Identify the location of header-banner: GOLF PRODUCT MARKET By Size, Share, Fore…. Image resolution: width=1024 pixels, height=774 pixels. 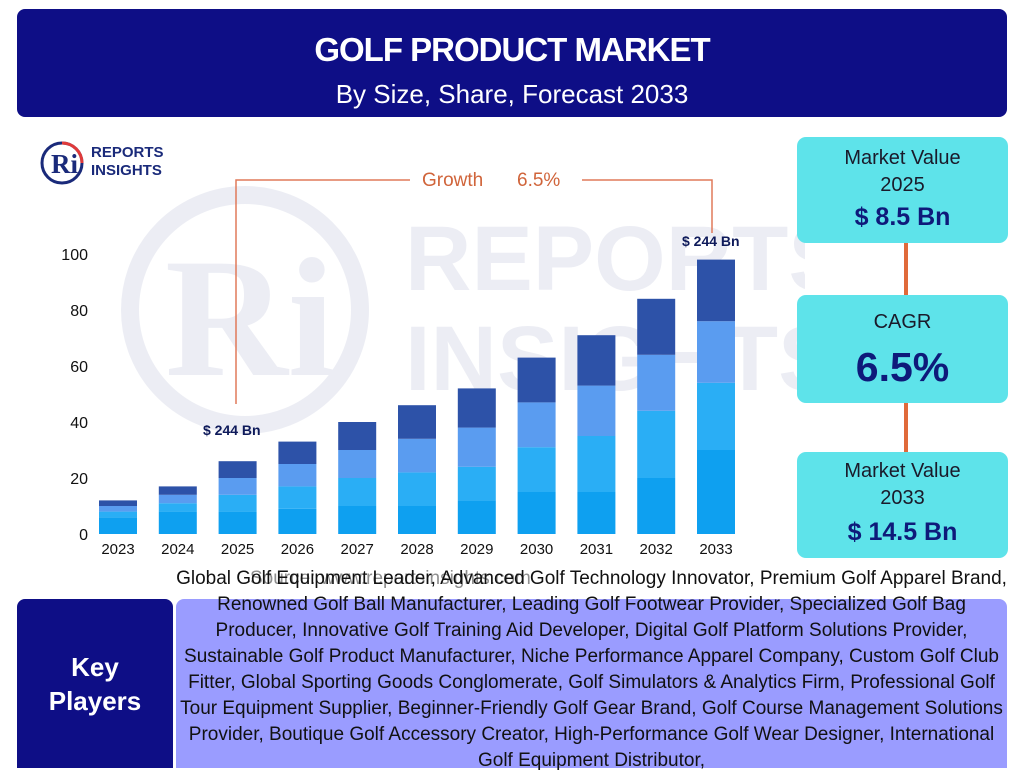
(512, 63).